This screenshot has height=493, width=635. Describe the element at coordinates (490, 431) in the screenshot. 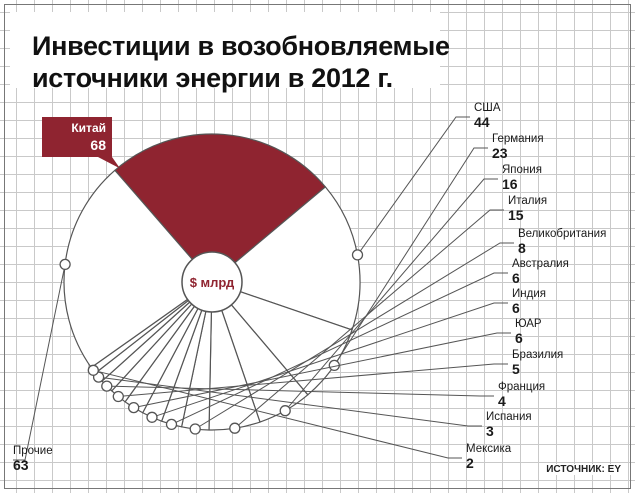

I see `value-label: 3` at that location.